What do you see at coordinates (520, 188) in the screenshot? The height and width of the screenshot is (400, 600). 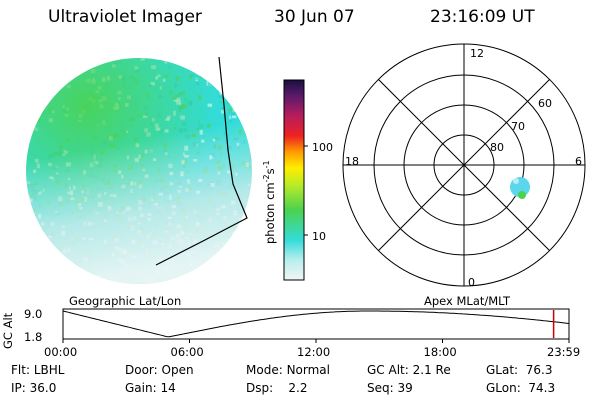 I see `mlt-auroral-spot` at bounding box center [520, 188].